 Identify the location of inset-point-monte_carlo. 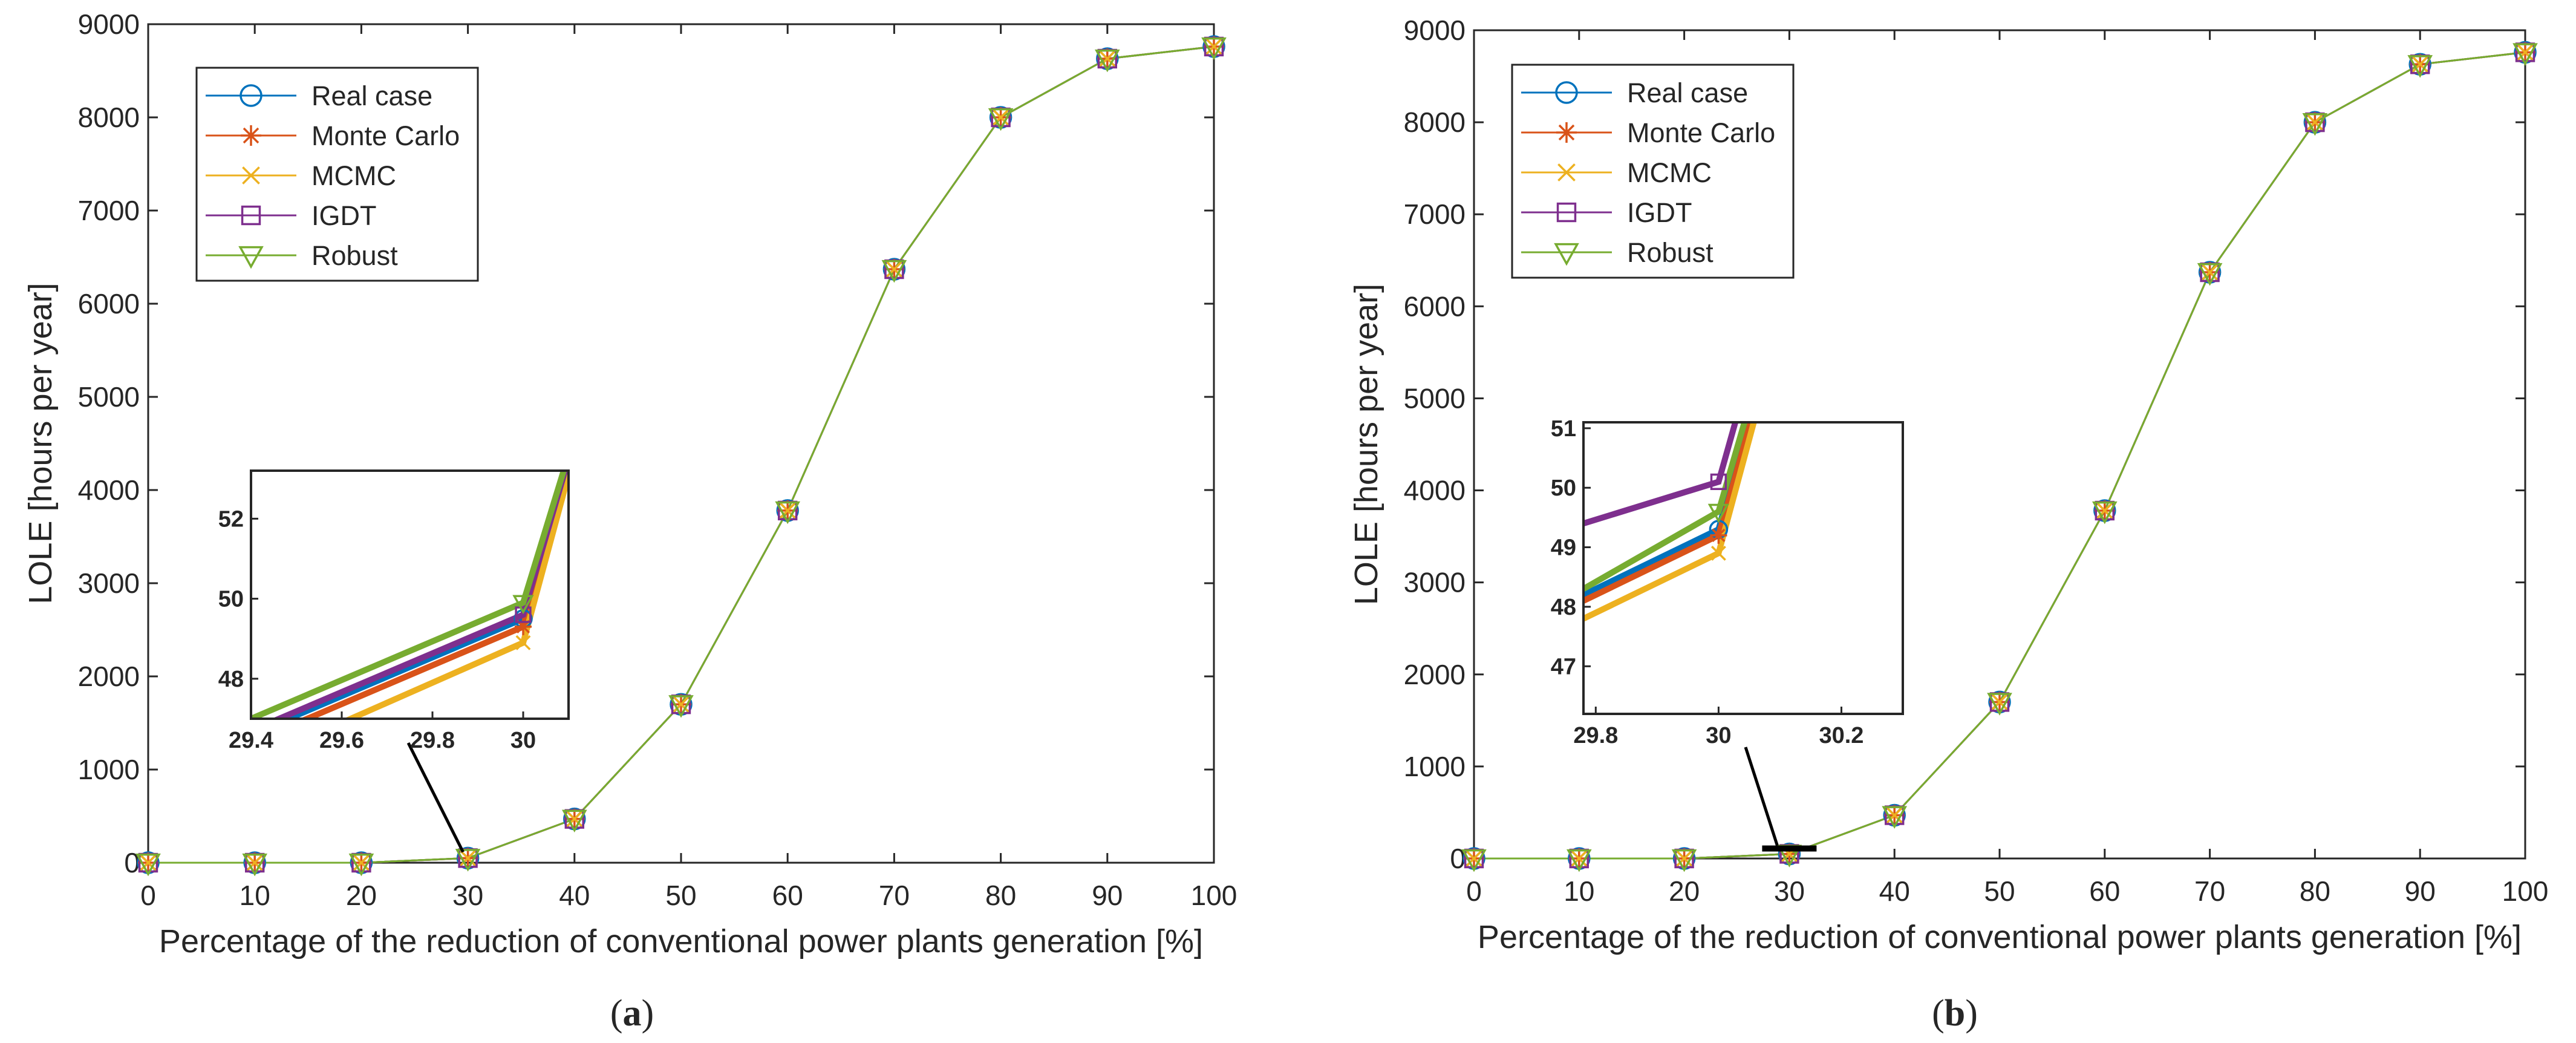
(1719, 535).